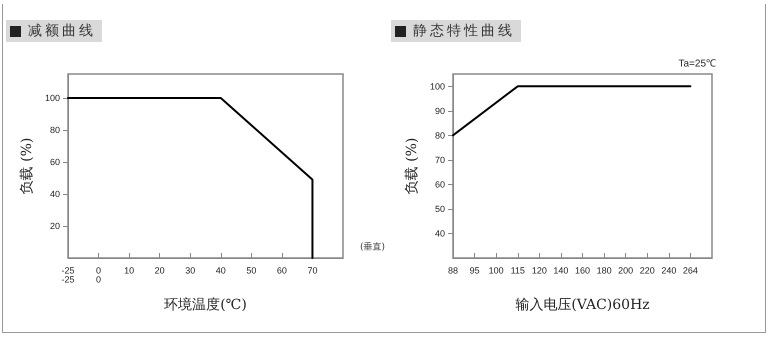  Describe the element at coordinates (55, 226) in the screenshot. I see `y-tick-label: 20` at that location.